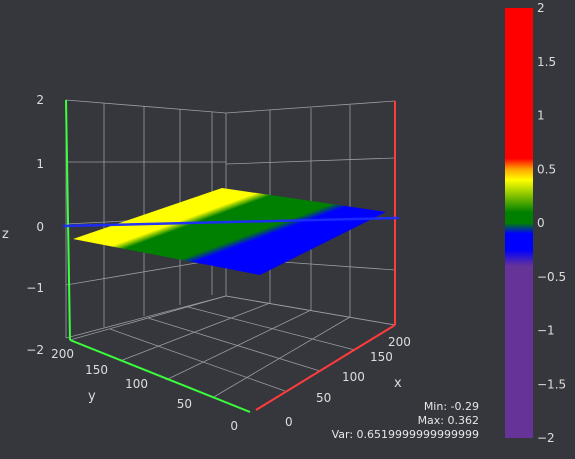 The image size is (575, 459). I want to click on y-tick-label: 150, so click(96, 370).